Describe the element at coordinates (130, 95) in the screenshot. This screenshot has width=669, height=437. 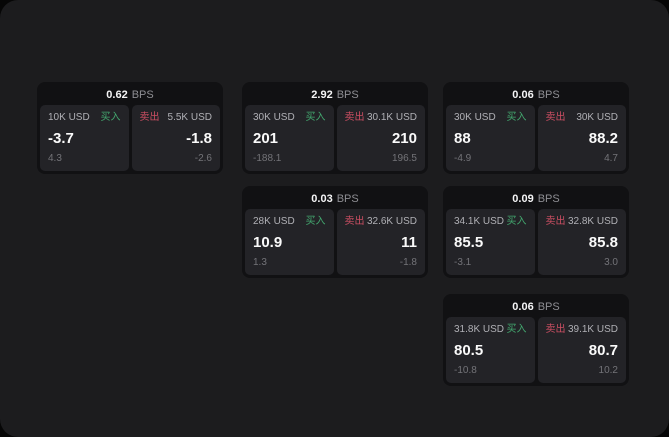
I see `spread-header: 0.62 BPS` at that location.